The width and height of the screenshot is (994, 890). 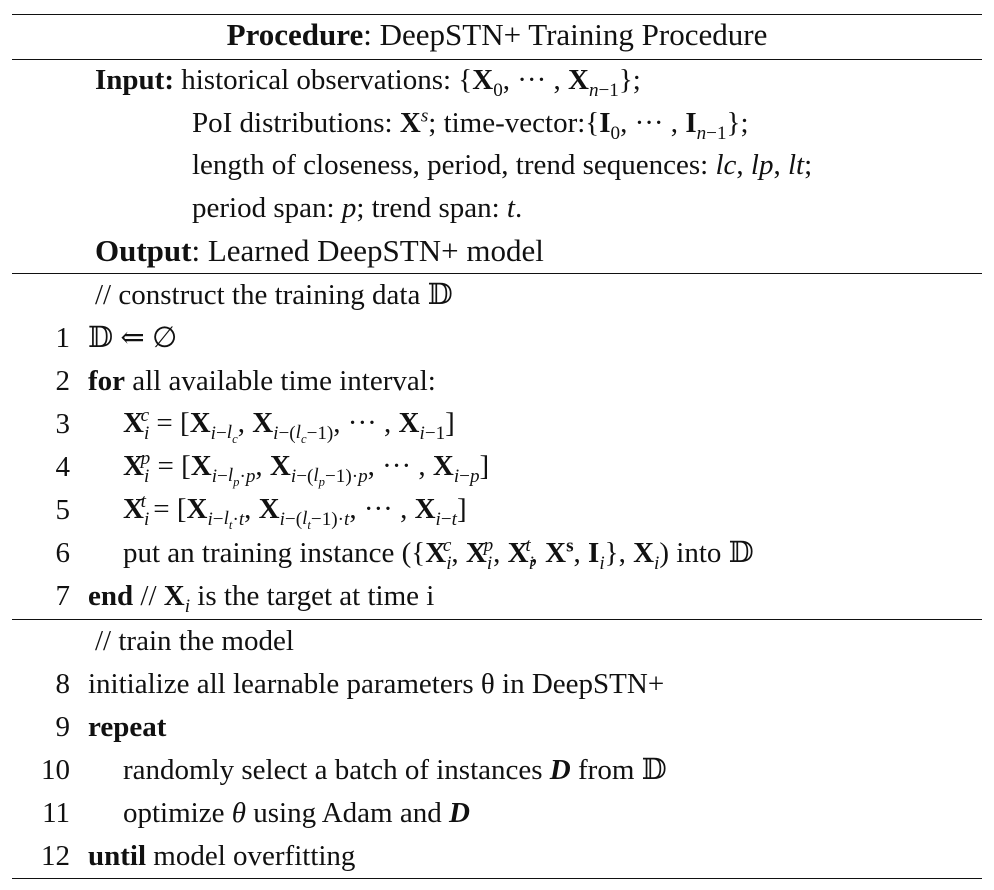 What do you see at coordinates (63, 380) in the screenshot?
I see `line-number: 2` at bounding box center [63, 380].